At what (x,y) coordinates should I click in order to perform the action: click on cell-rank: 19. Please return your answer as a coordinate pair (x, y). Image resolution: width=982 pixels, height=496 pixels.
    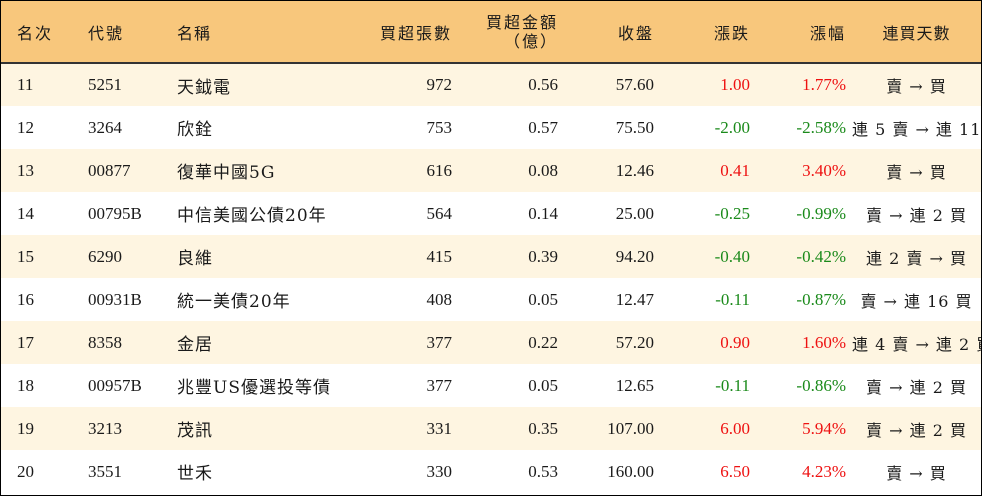
    Looking at the image, I should click on (25, 428).